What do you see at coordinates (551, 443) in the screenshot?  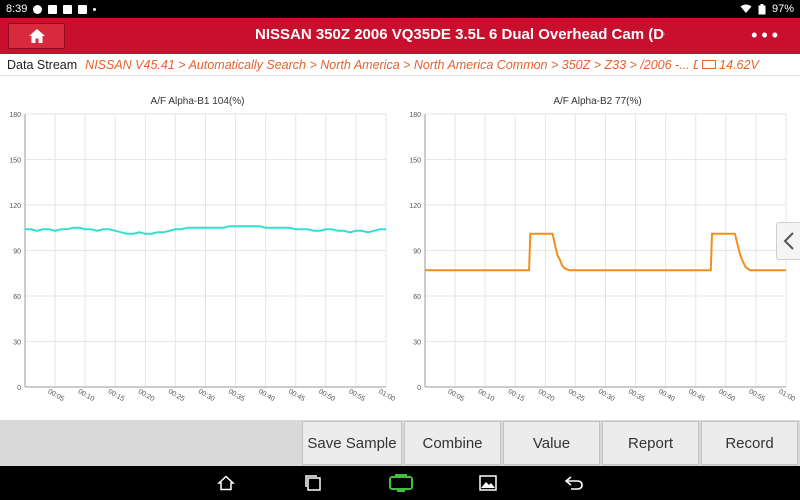 I see `value-button: Value` at bounding box center [551, 443].